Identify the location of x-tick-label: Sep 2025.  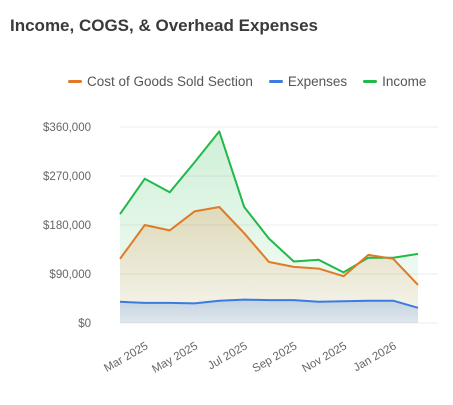
(275, 357).